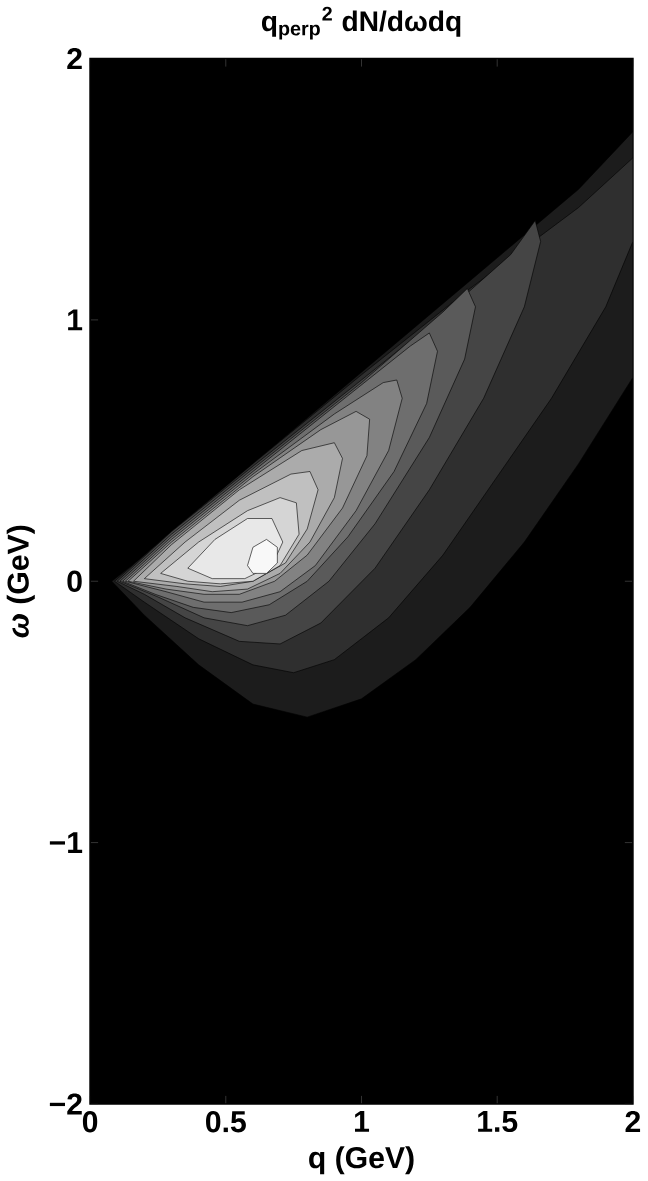 Image resolution: width=648 pixels, height=1181 pixels. Describe the element at coordinates (633, 1122) in the screenshot. I see `x-tick-label: 2` at that location.